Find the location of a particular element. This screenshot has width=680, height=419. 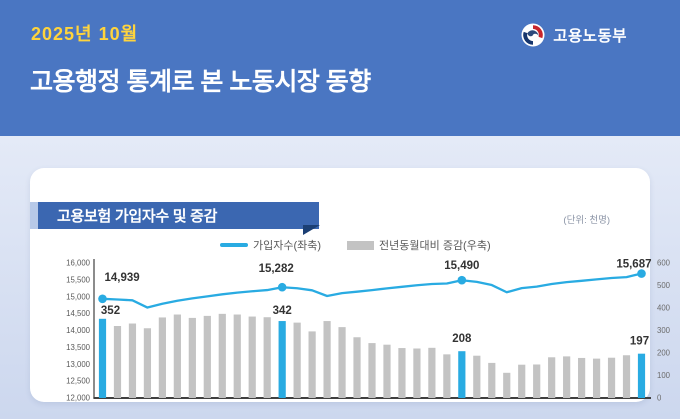

bar-value-label: 197 is located at coordinates (639, 342).